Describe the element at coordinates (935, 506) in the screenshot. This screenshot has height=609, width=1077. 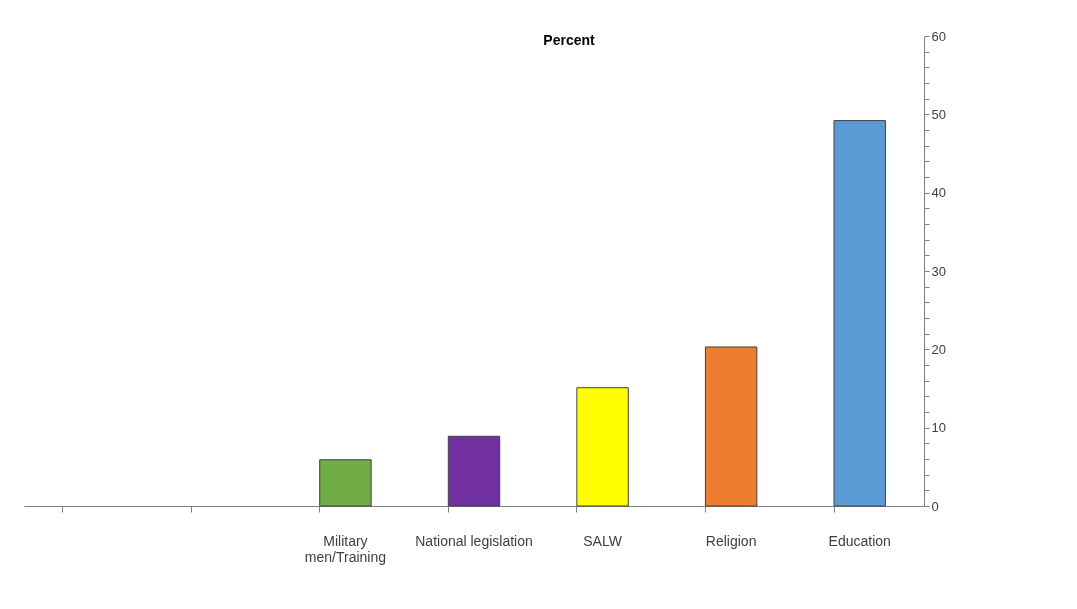
I see `y-tick-label: 0` at that location.